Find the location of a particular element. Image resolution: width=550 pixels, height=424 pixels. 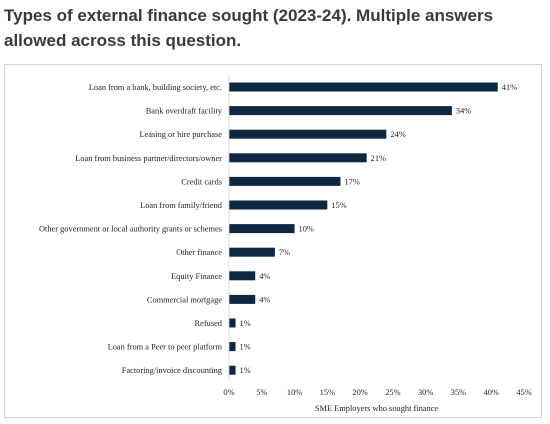

category-label: Commercial mortgage is located at coordinates (184, 299).